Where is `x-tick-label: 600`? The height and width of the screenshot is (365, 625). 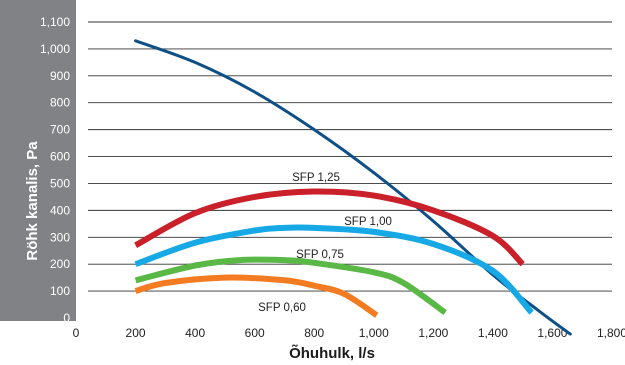 x-tick-label: 600 is located at coordinates (255, 333).